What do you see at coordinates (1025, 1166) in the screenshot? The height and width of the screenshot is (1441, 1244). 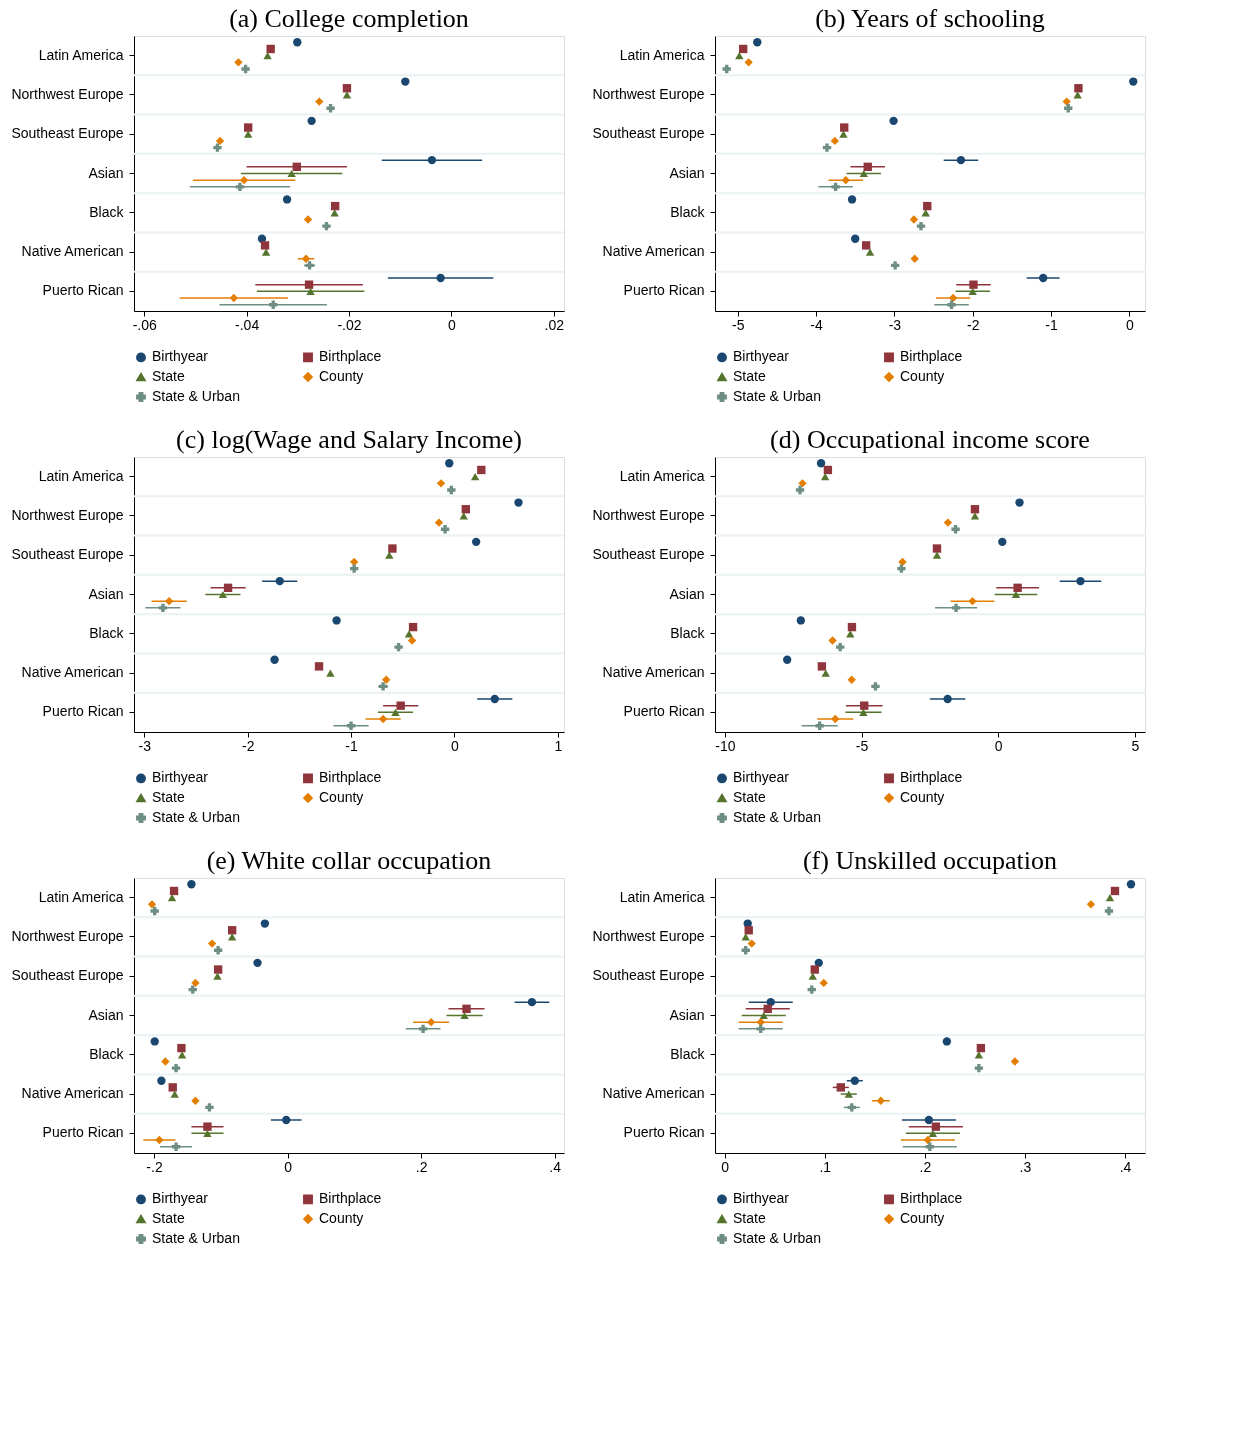 I see `x-tick-label: .3` at bounding box center [1025, 1166].